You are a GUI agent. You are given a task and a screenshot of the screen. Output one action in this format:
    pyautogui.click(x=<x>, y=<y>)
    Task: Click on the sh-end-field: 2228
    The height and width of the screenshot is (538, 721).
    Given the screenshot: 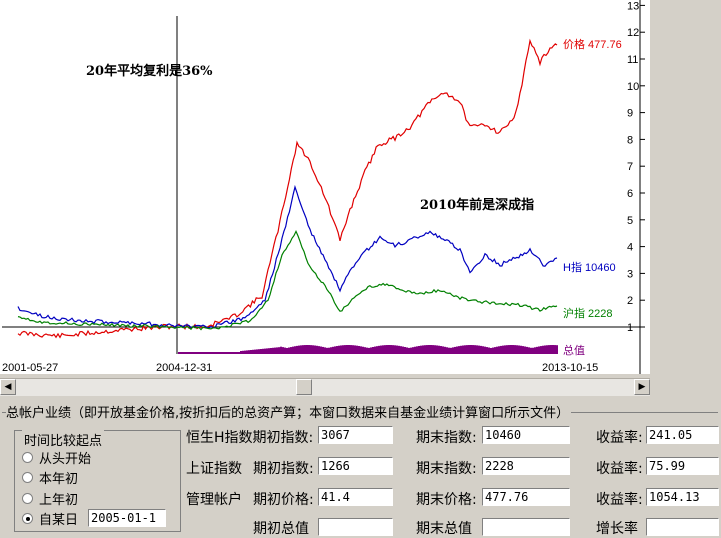 What is the action you would take?
    pyautogui.click(x=526, y=466)
    